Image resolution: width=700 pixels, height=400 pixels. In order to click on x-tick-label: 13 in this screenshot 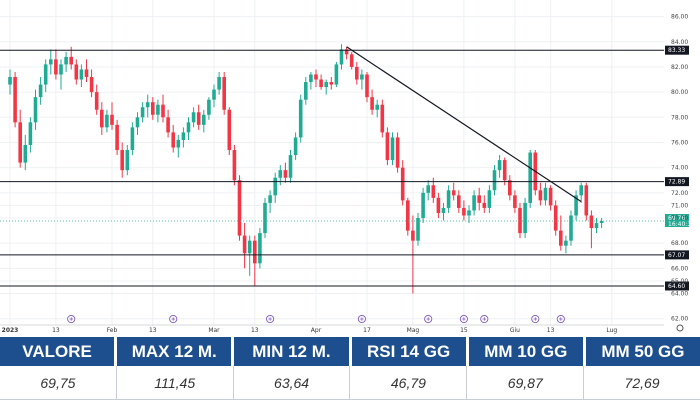, I will do `click(153, 330)`.